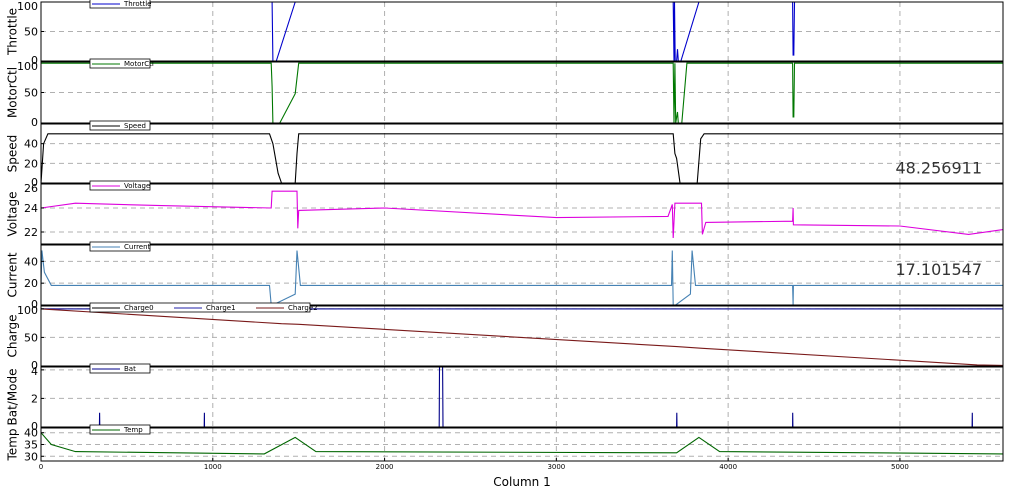 Image resolution: width=1024 pixels, height=493 pixels. I want to click on y-axis-label: MotorCtl, so click(13, 92).